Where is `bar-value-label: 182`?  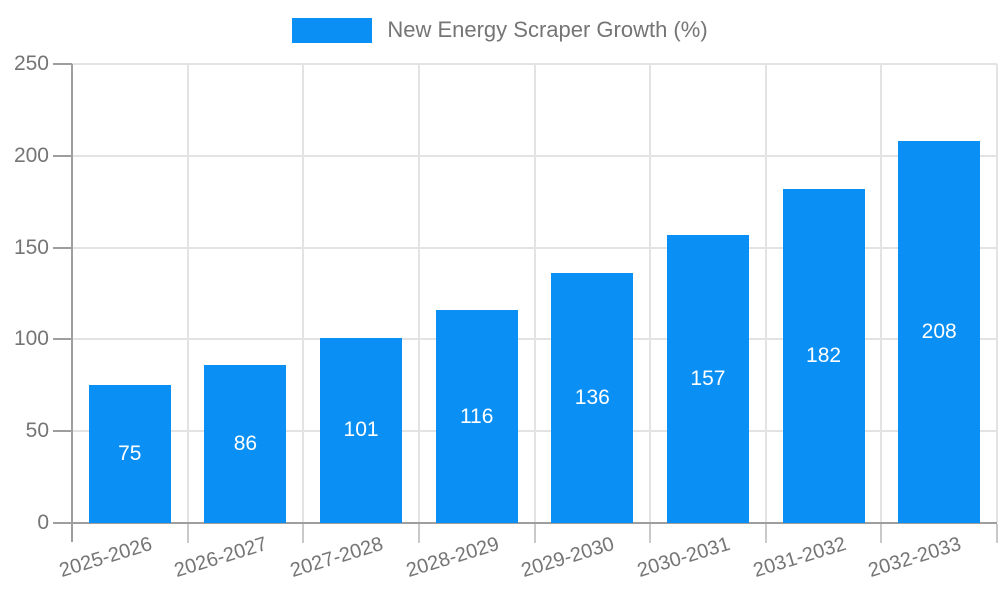
bar-value-label: 182 is located at coordinates (824, 355).